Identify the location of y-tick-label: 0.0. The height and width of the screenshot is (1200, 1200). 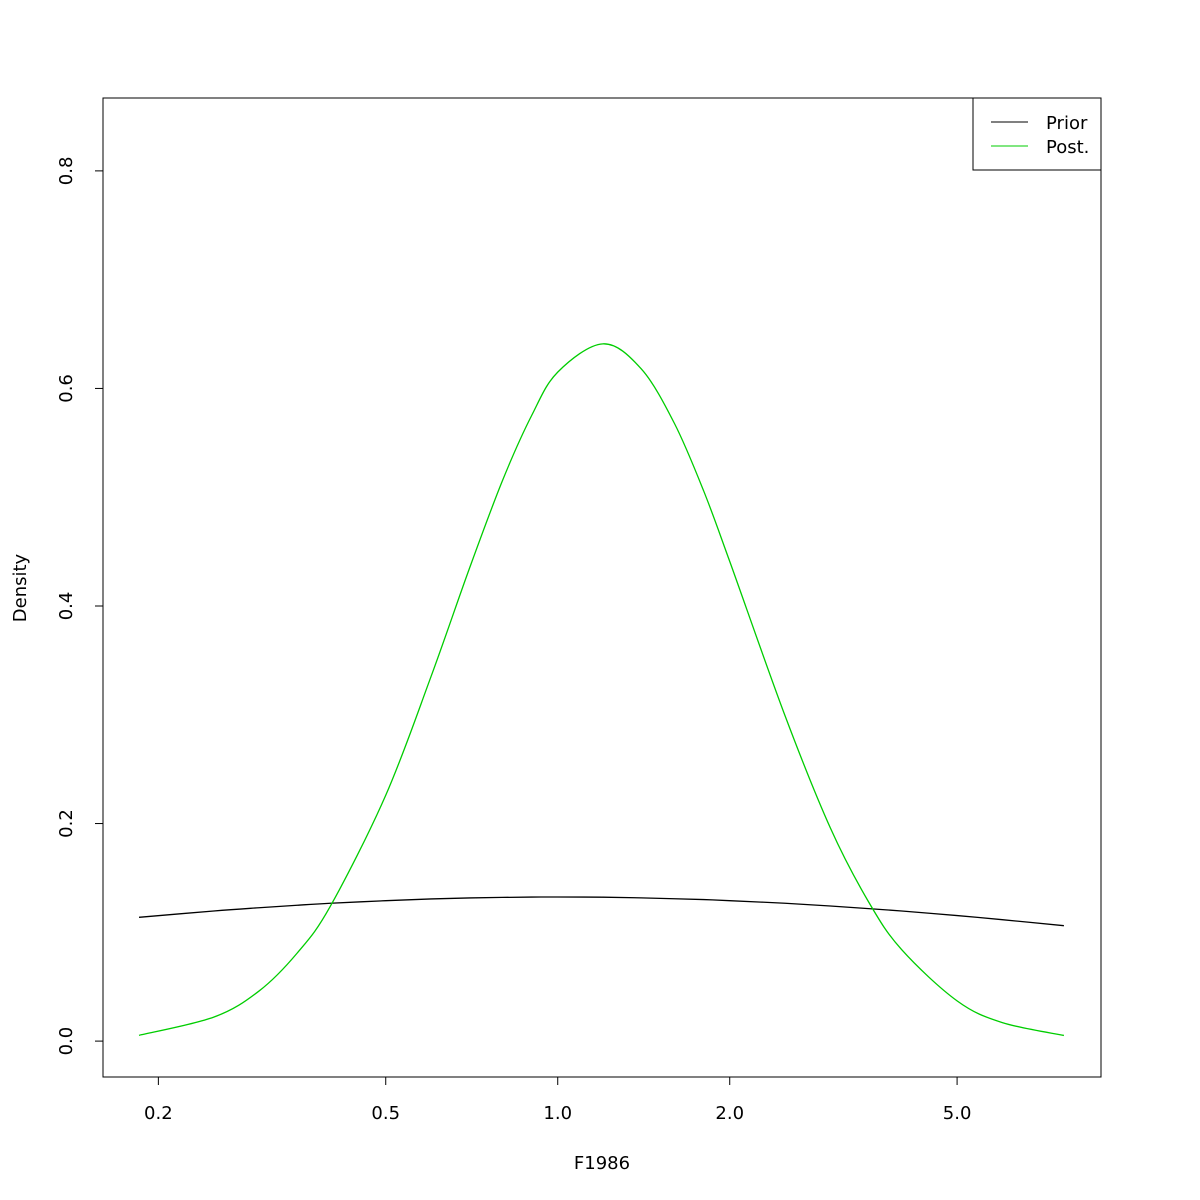
(66, 1041).